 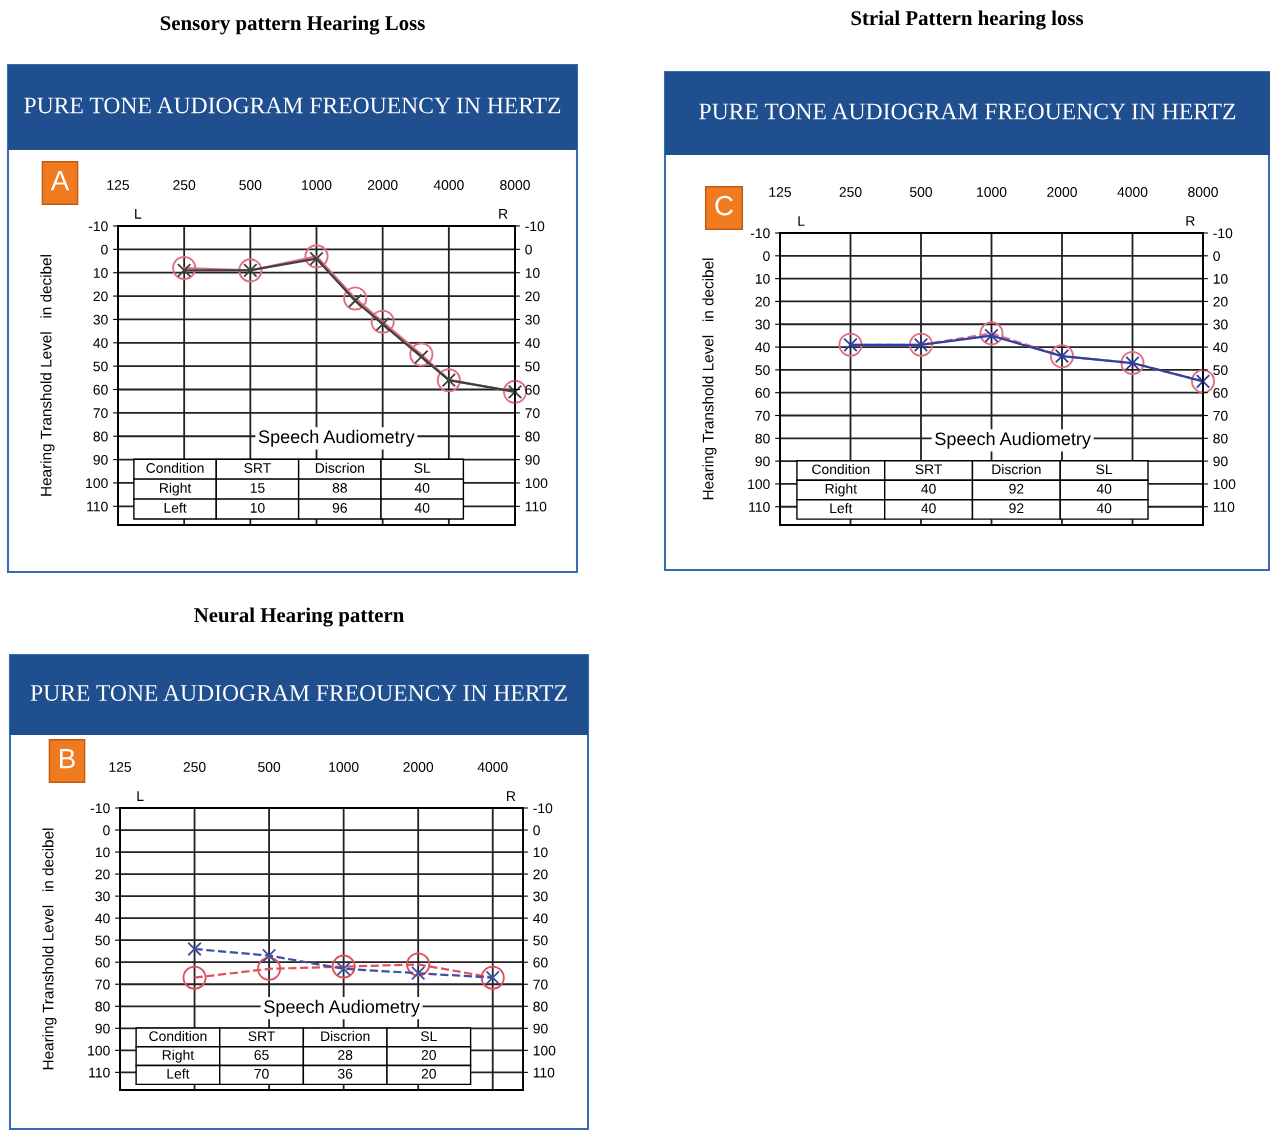 I want to click on y2-tick-label: 0, so click(x=1216, y=256).